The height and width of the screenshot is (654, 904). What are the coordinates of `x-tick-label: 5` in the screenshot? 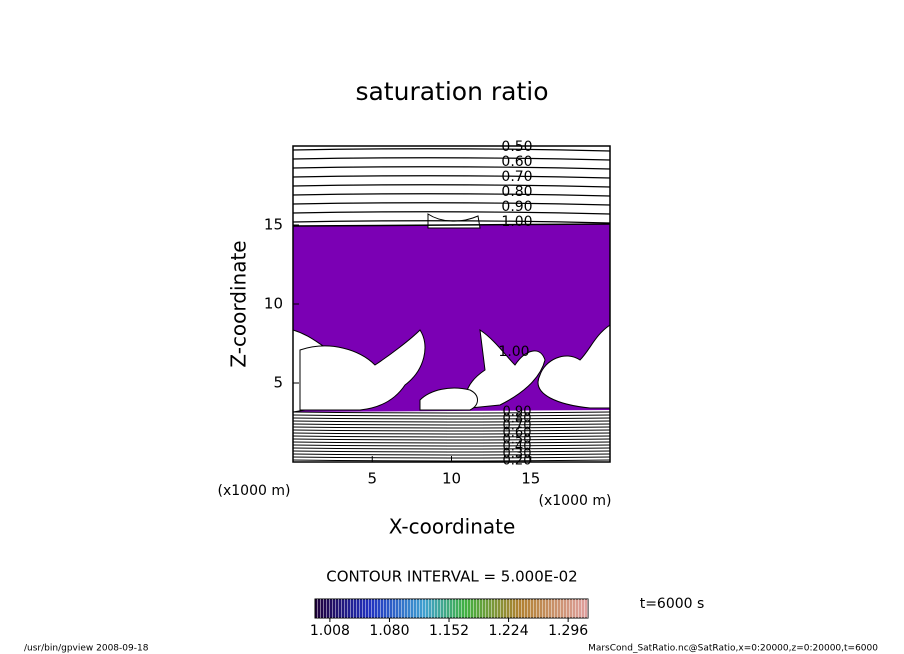 It's located at (372, 479).